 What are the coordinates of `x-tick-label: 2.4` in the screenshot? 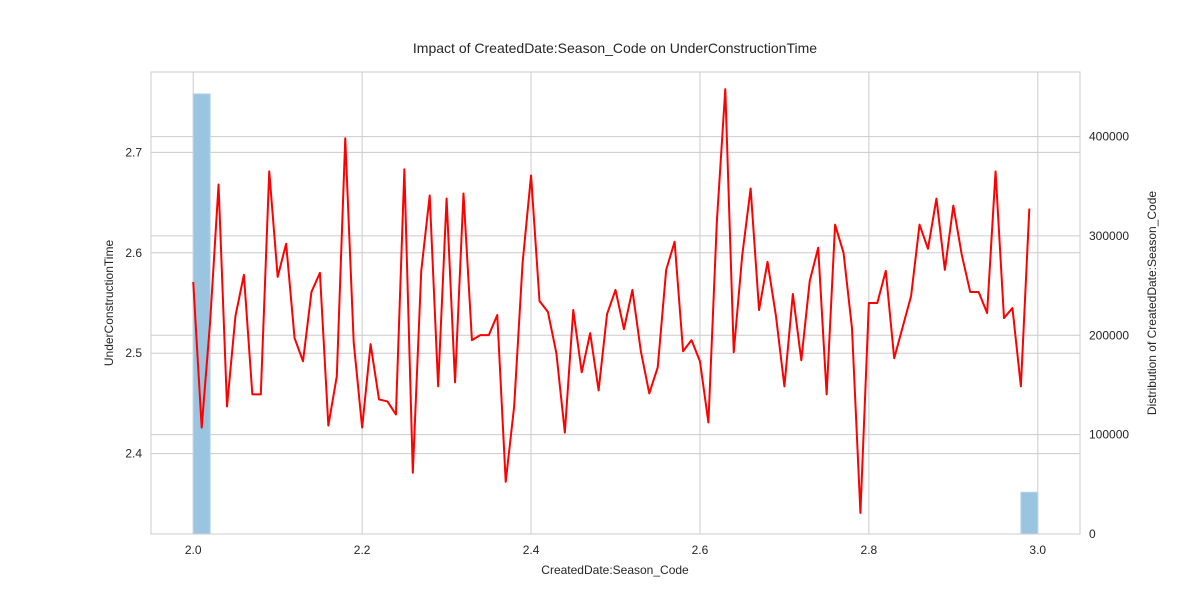 It's located at (531, 550).